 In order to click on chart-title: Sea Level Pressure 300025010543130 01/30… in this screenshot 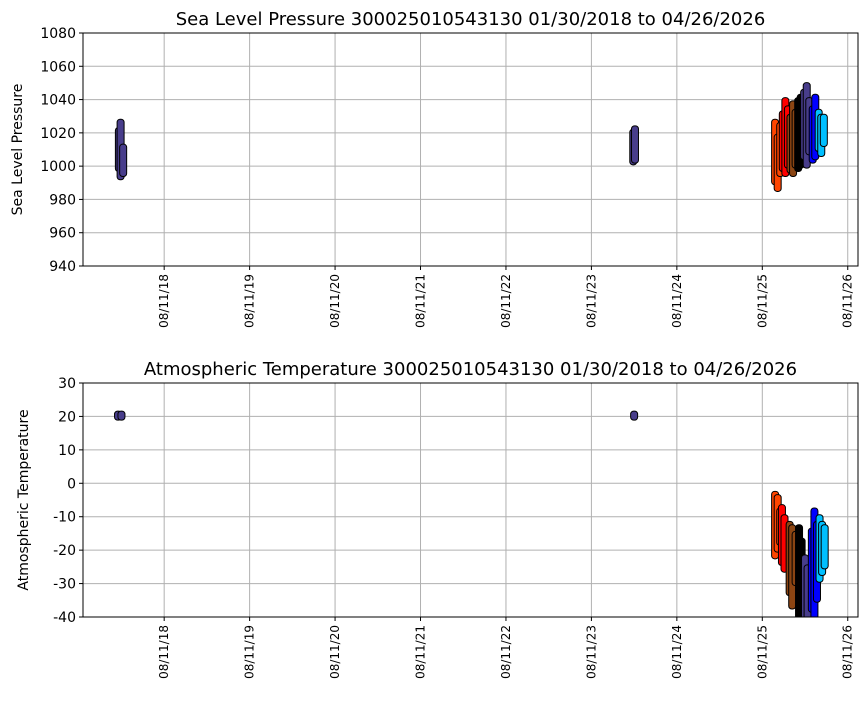, I will do `click(471, 19)`.